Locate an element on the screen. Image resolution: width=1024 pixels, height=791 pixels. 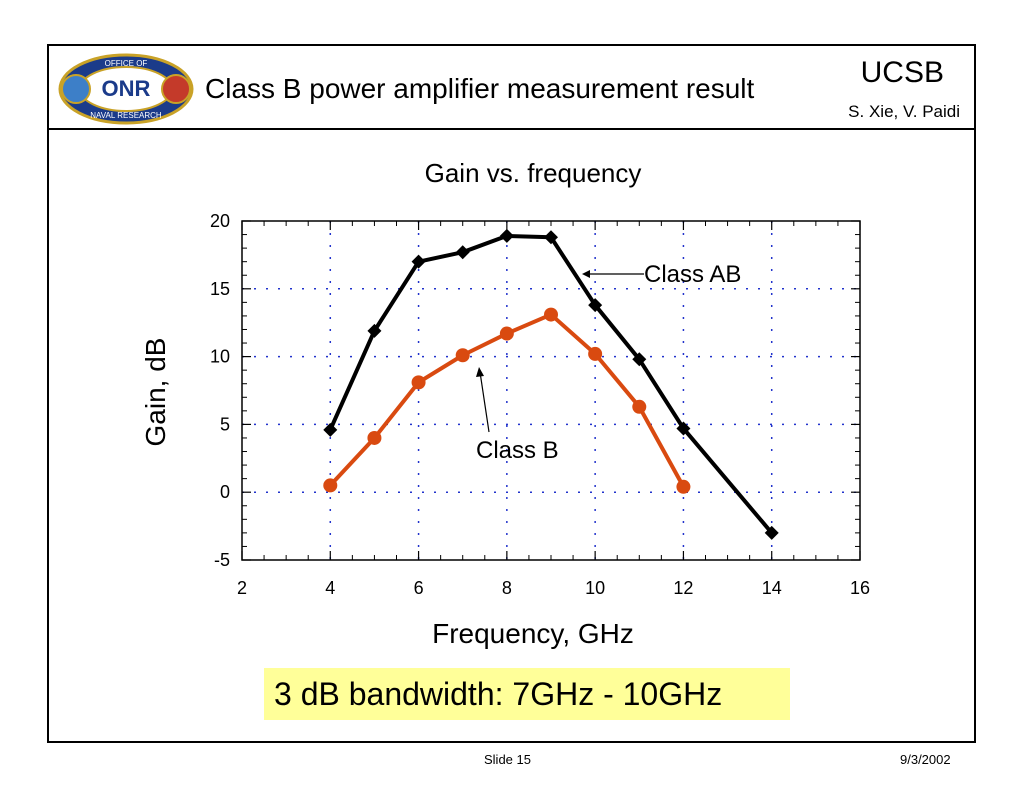
authors: S. Xie, V. Paidi is located at coordinates (904, 111).